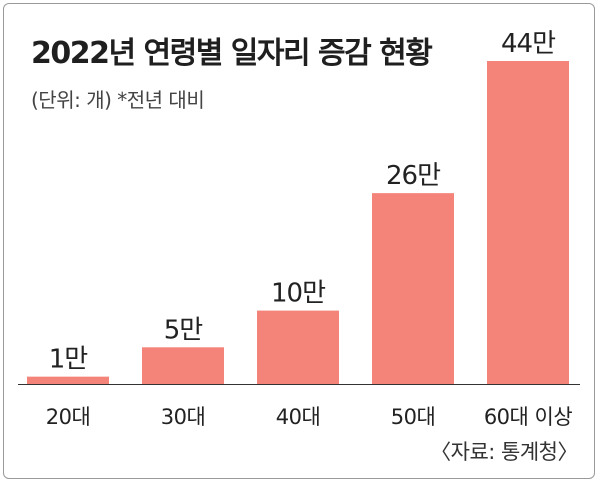  Describe the element at coordinates (298, 417) in the screenshot. I see `category-label-2: 40대` at that location.